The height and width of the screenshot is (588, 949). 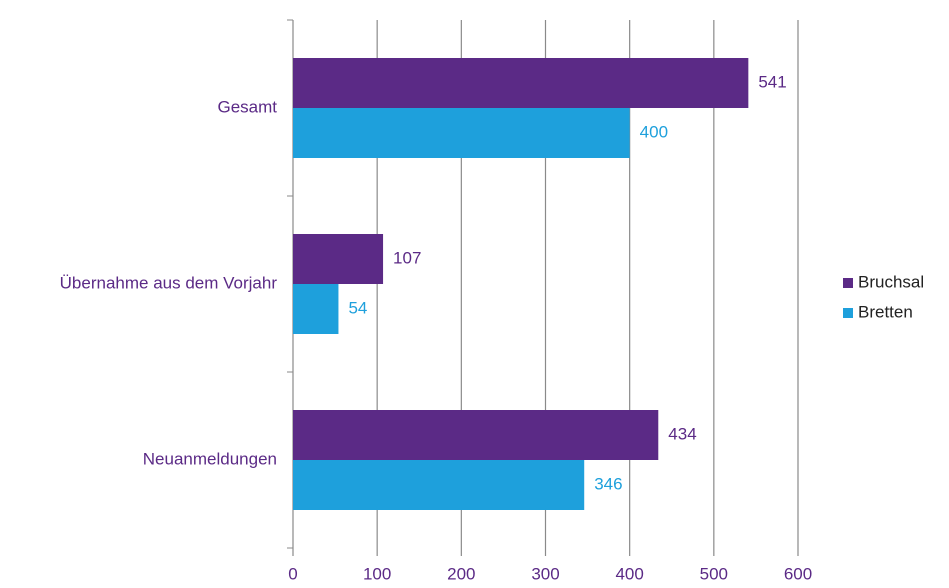 What do you see at coordinates (247, 106) in the screenshot?
I see `y-tick-label: Gesamt` at bounding box center [247, 106].